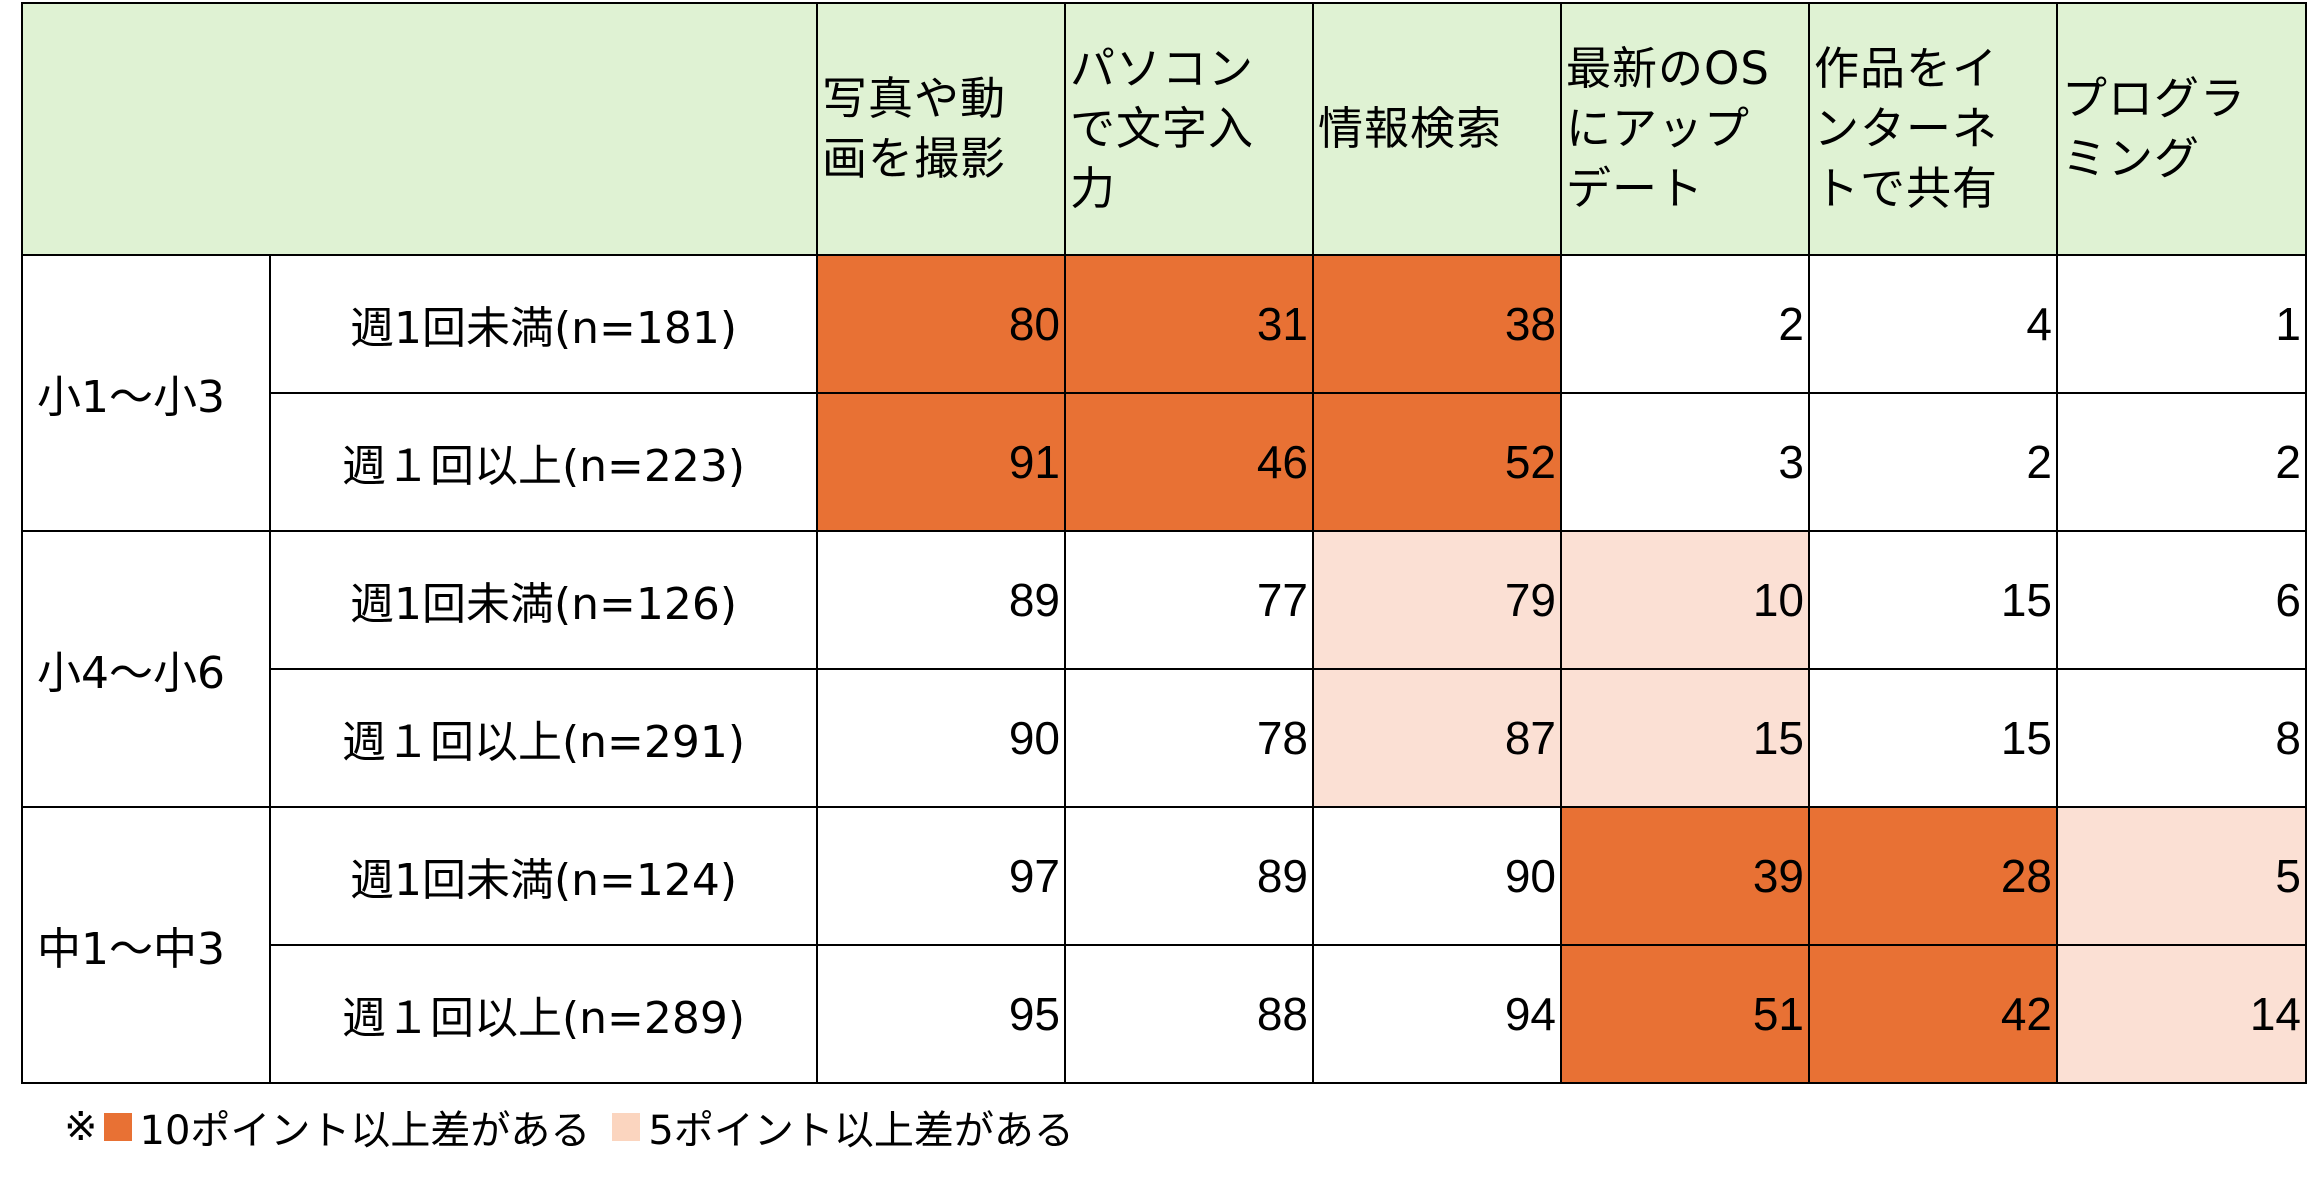  Describe the element at coordinates (861, 1131) in the screenshot. I see `legend-label-light: 5ポイント以上差がある` at that location.